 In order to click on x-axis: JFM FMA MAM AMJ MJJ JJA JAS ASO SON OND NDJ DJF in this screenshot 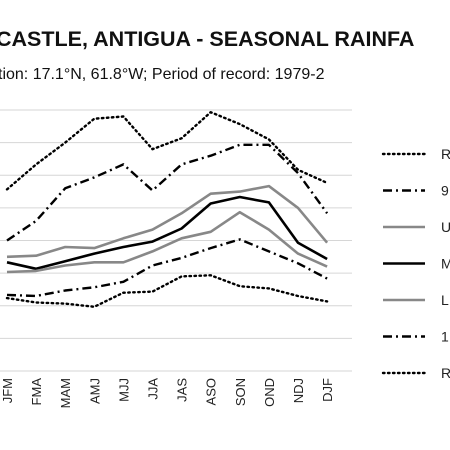, I will do `click(167, 393)`.